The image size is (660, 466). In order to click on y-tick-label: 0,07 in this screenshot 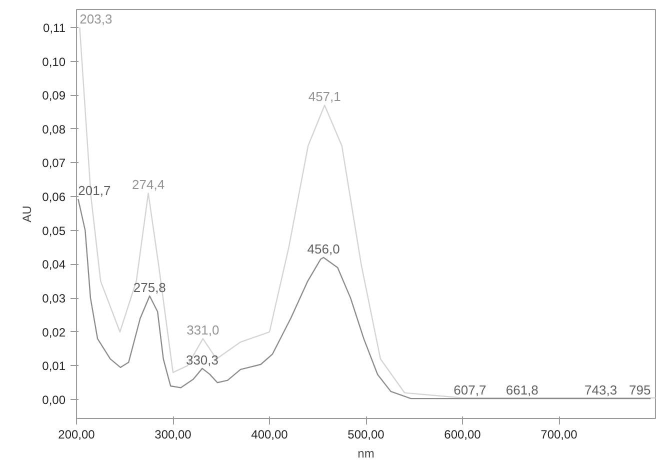, I will do `click(54, 163)`.